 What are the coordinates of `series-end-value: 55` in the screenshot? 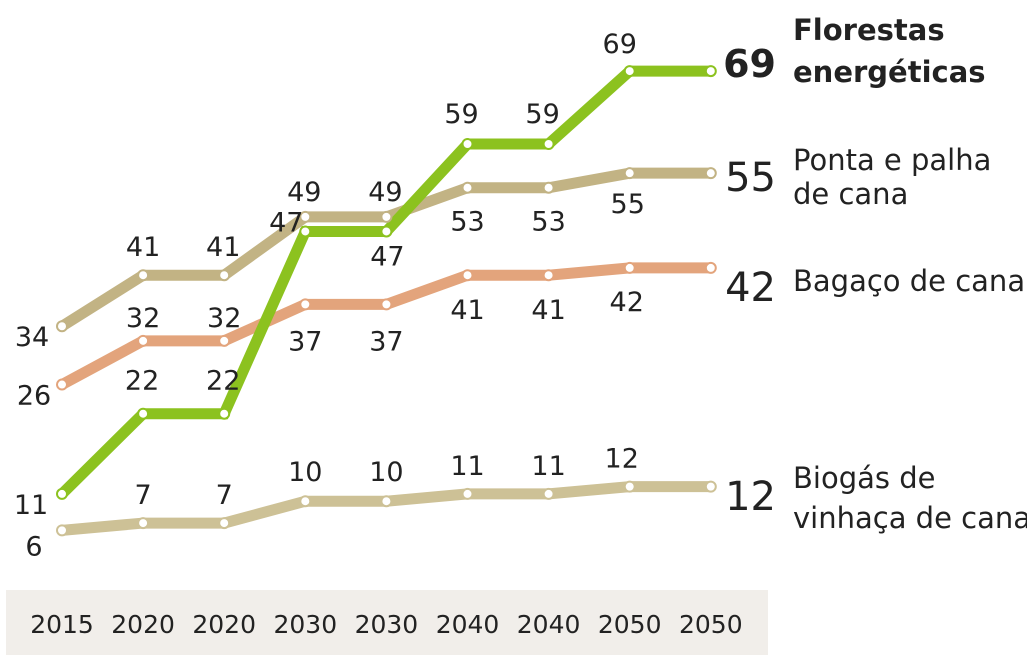 It's located at (750, 178).